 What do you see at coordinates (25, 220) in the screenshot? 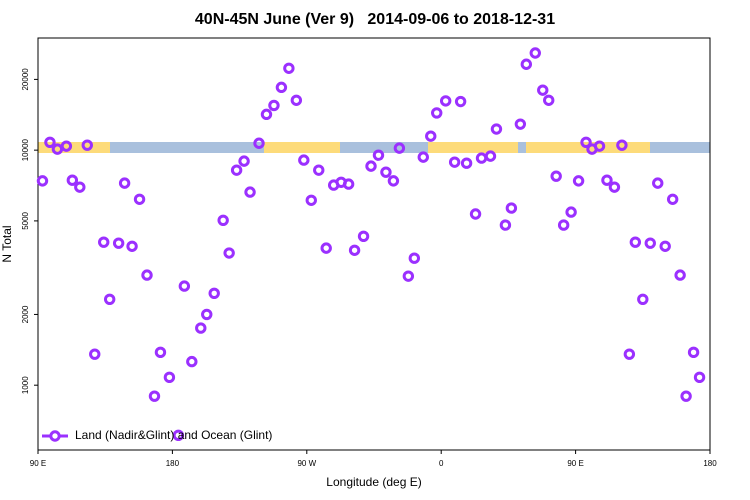
I see `y-tick-label: 5000` at bounding box center [25, 220].